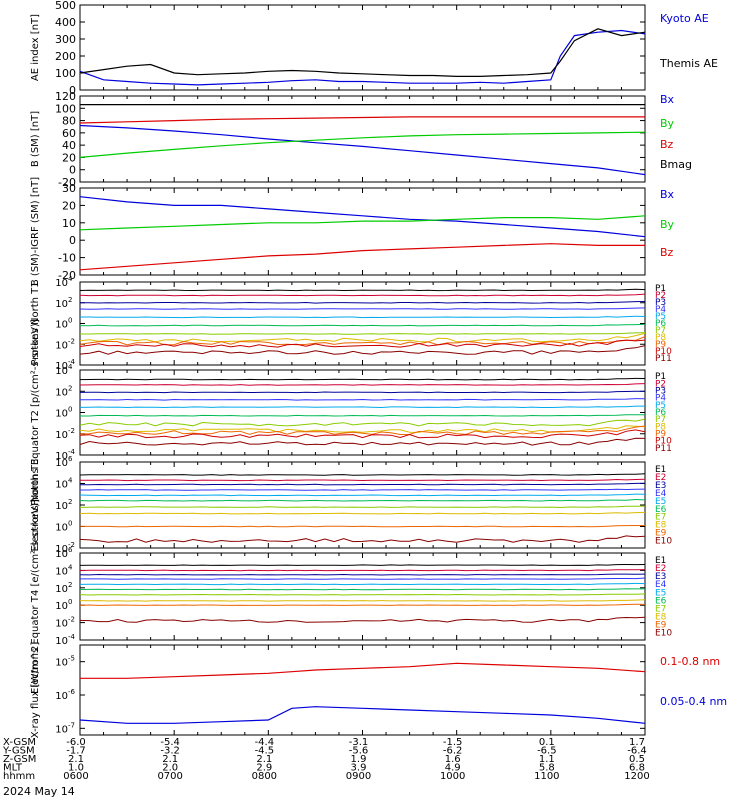 The height and width of the screenshot is (800, 750). I want to click on orbit-value: -1.7, so click(76, 751).